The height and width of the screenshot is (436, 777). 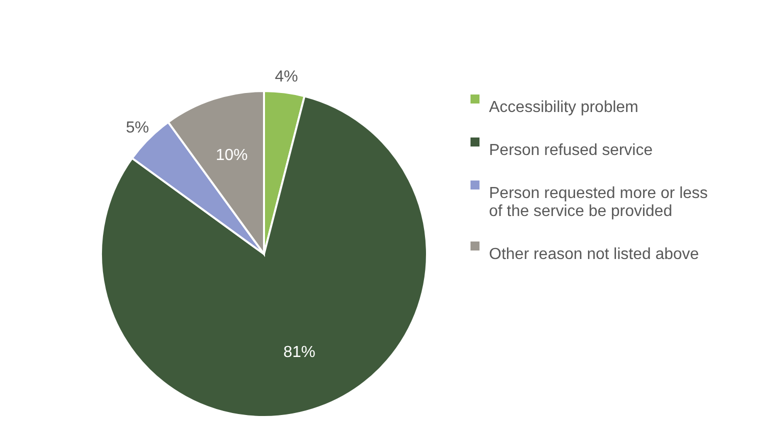 What do you see at coordinates (594, 254) in the screenshot?
I see `legend-label: Other reason not listed above` at bounding box center [594, 254].